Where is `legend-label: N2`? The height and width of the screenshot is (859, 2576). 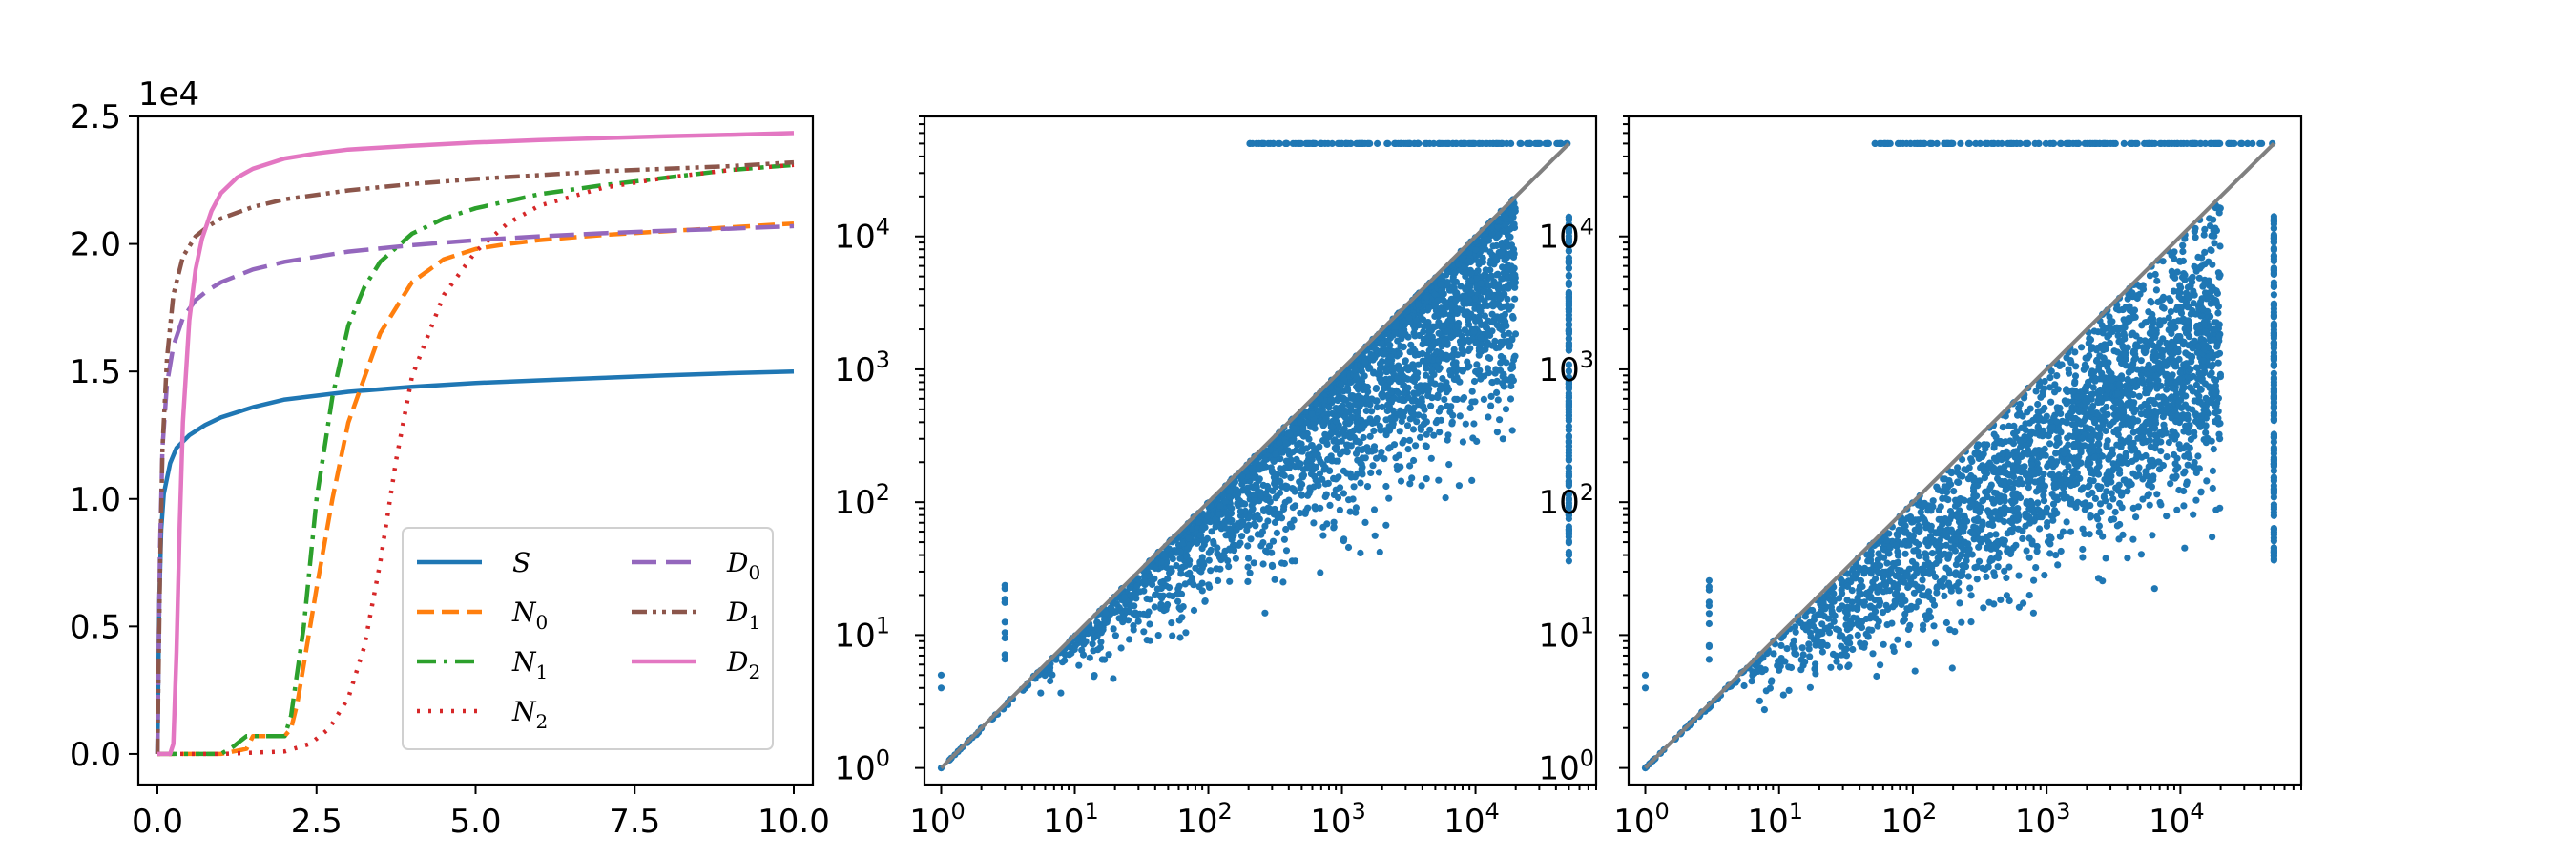
legend-label: N2 is located at coordinates (529, 714).